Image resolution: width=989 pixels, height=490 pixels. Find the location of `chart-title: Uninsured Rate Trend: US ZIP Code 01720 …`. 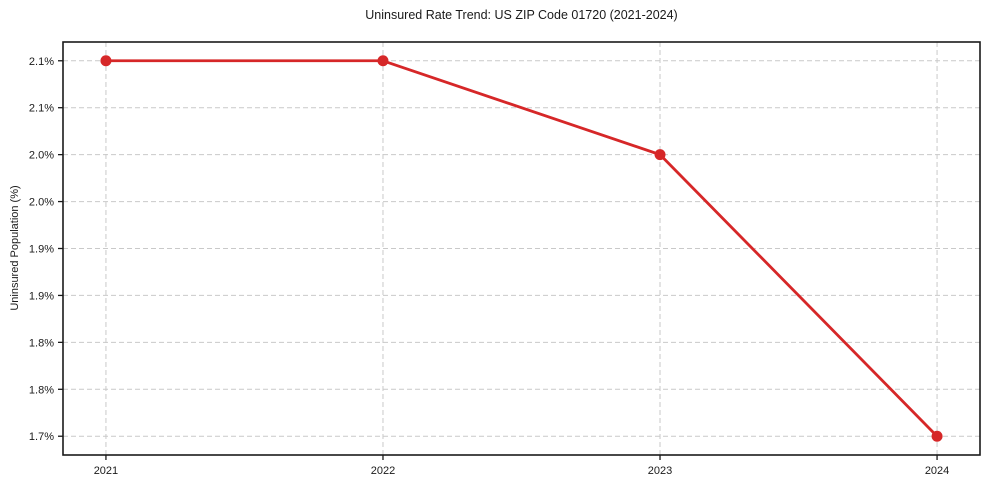

chart-title: Uninsured Rate Trend: US ZIP Code 01720 … is located at coordinates (521, 15).